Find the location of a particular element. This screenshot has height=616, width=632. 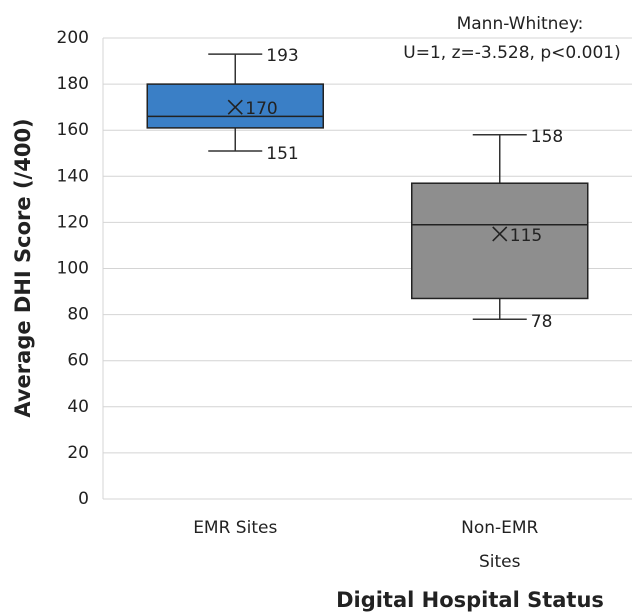

data-label: 115 is located at coordinates (526, 236).